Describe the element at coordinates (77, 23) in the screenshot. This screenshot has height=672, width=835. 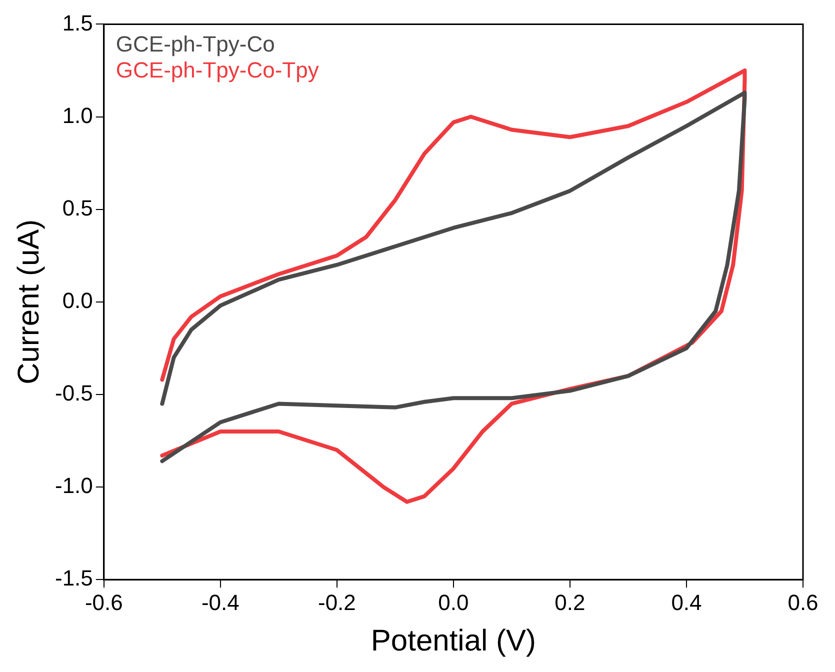
I see `y-tick-label: 1.5` at that location.